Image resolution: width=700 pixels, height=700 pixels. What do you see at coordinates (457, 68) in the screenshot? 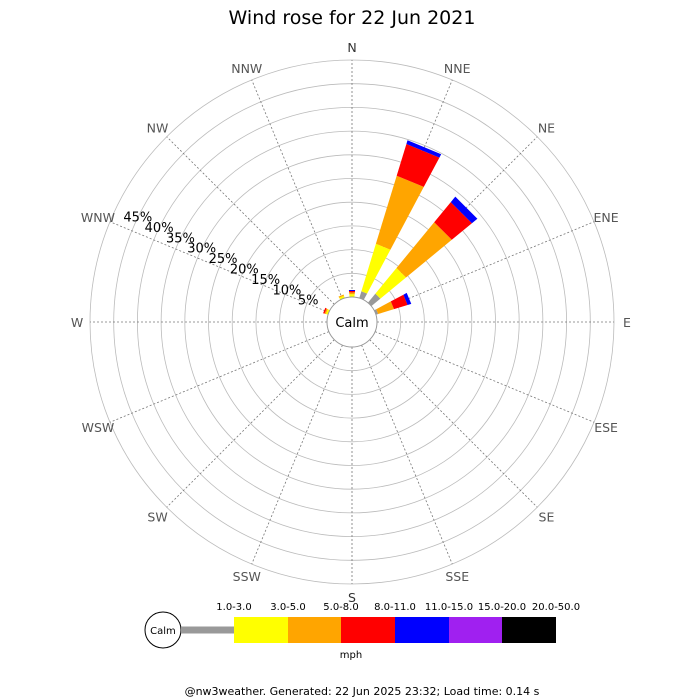
I see `direction-label-nne: NNE` at bounding box center [457, 68].